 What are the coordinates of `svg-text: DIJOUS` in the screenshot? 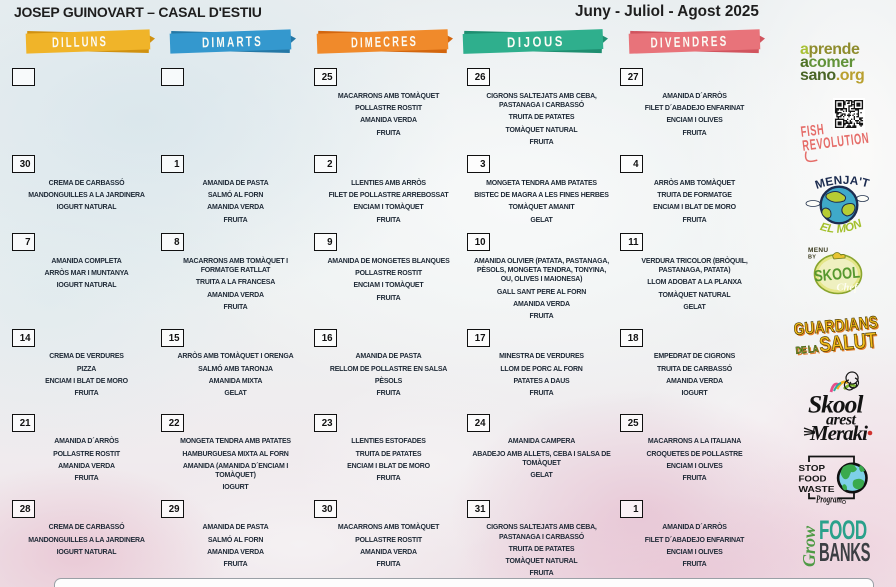 It's located at (536, 42).